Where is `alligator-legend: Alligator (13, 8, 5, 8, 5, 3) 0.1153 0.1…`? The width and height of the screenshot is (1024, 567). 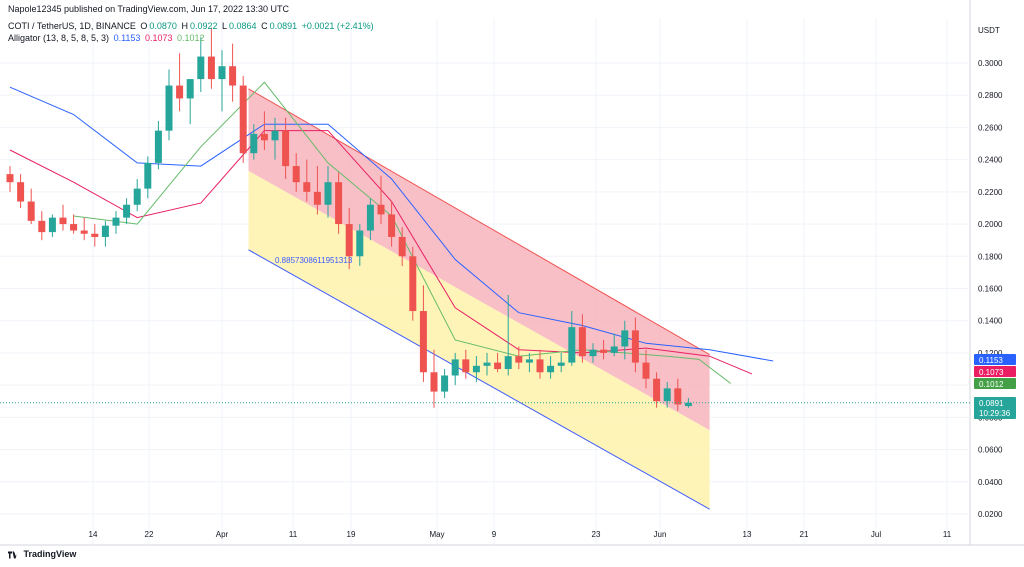 alligator-legend: Alligator (13, 8, 5, 8, 5, 3) 0.1153 0.1… is located at coordinates (107, 38).